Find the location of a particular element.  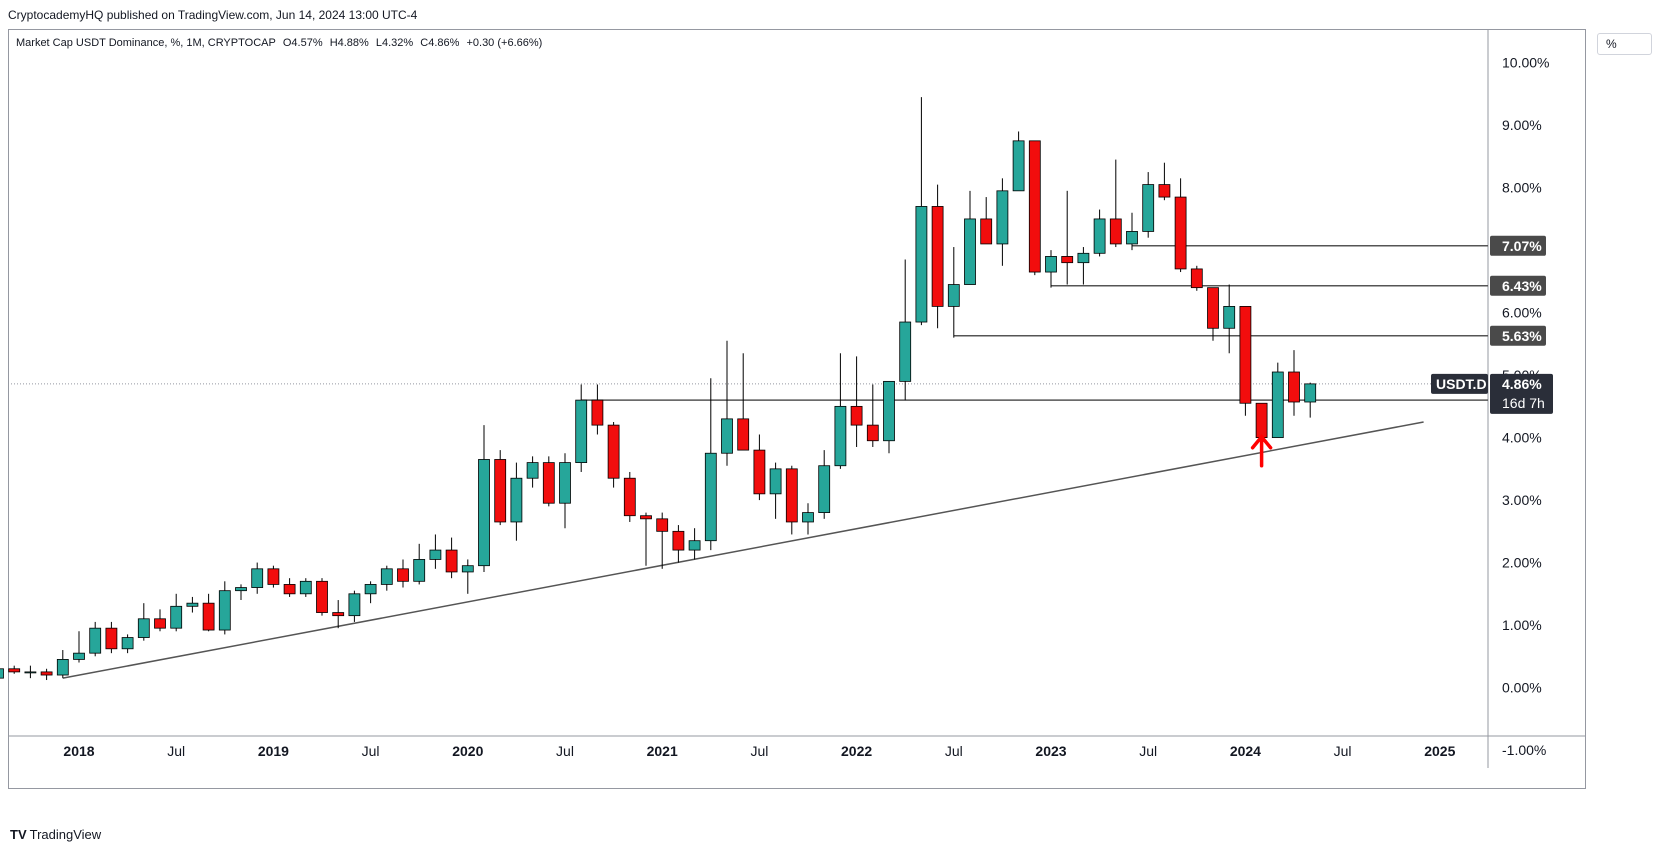

legend-change: +0.30 (+6.66%) is located at coordinates (504, 43).